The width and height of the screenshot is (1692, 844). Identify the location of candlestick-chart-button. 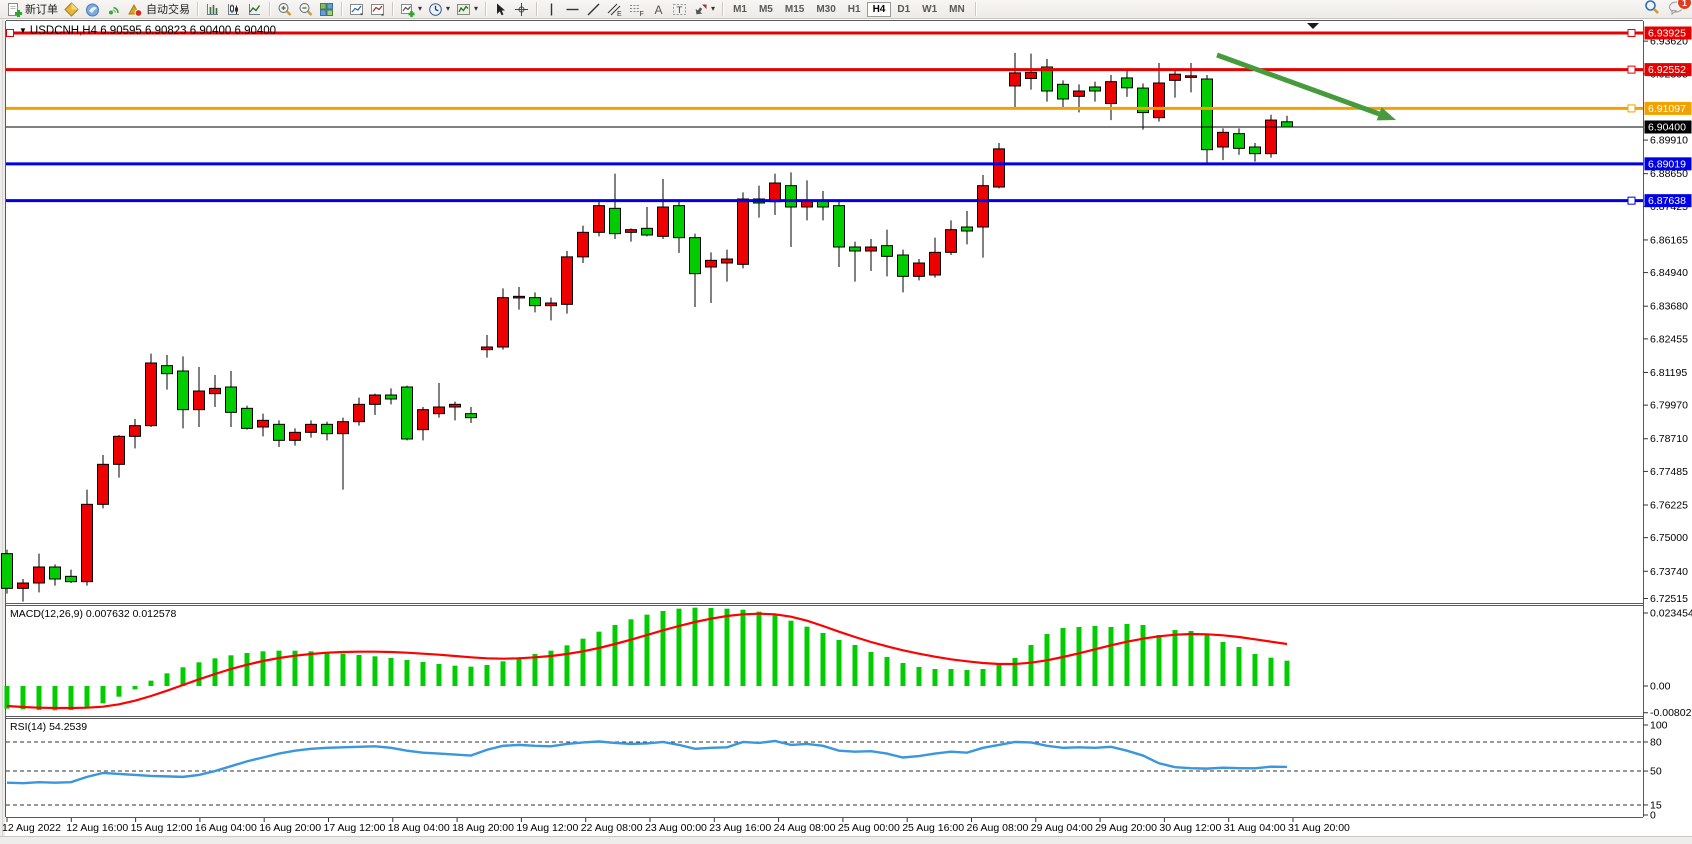
(233, 9).